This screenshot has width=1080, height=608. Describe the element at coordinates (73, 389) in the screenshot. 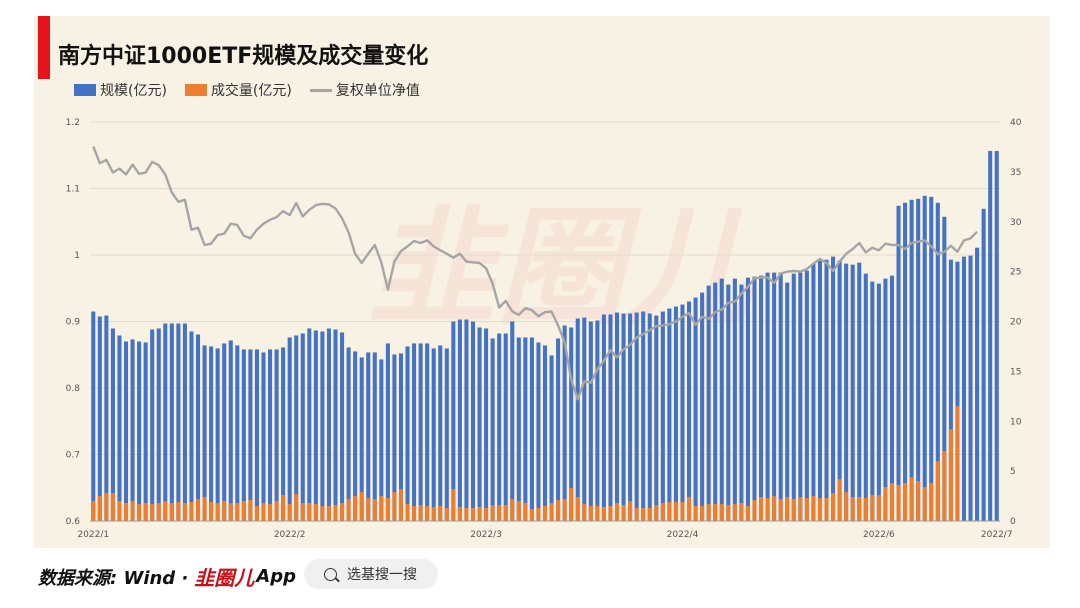

I see `left-axis-tick-label: 0.8` at that location.